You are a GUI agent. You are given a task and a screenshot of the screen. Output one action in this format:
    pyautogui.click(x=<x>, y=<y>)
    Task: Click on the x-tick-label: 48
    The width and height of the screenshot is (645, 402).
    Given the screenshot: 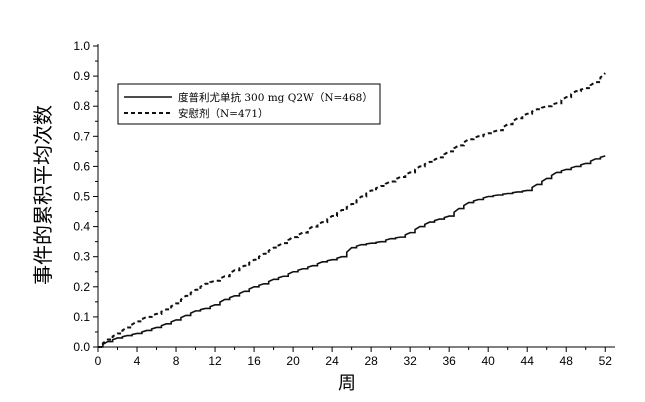 What is the action you would take?
    pyautogui.click(x=567, y=361)
    